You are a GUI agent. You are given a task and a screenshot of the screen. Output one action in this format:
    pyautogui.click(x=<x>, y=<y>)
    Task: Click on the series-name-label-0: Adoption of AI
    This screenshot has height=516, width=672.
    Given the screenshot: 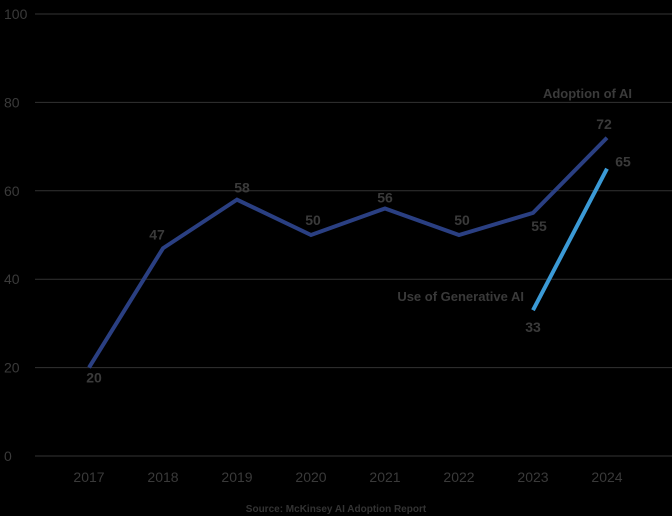 What is the action you would take?
    pyautogui.click(x=587, y=93)
    